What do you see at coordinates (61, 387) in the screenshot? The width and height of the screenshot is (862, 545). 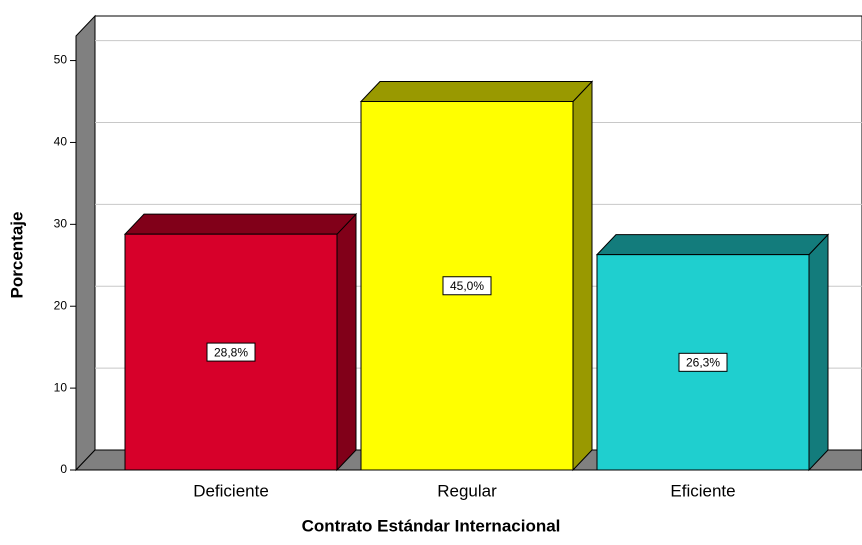 I see `y-tick-label: 10` at bounding box center [61, 387].